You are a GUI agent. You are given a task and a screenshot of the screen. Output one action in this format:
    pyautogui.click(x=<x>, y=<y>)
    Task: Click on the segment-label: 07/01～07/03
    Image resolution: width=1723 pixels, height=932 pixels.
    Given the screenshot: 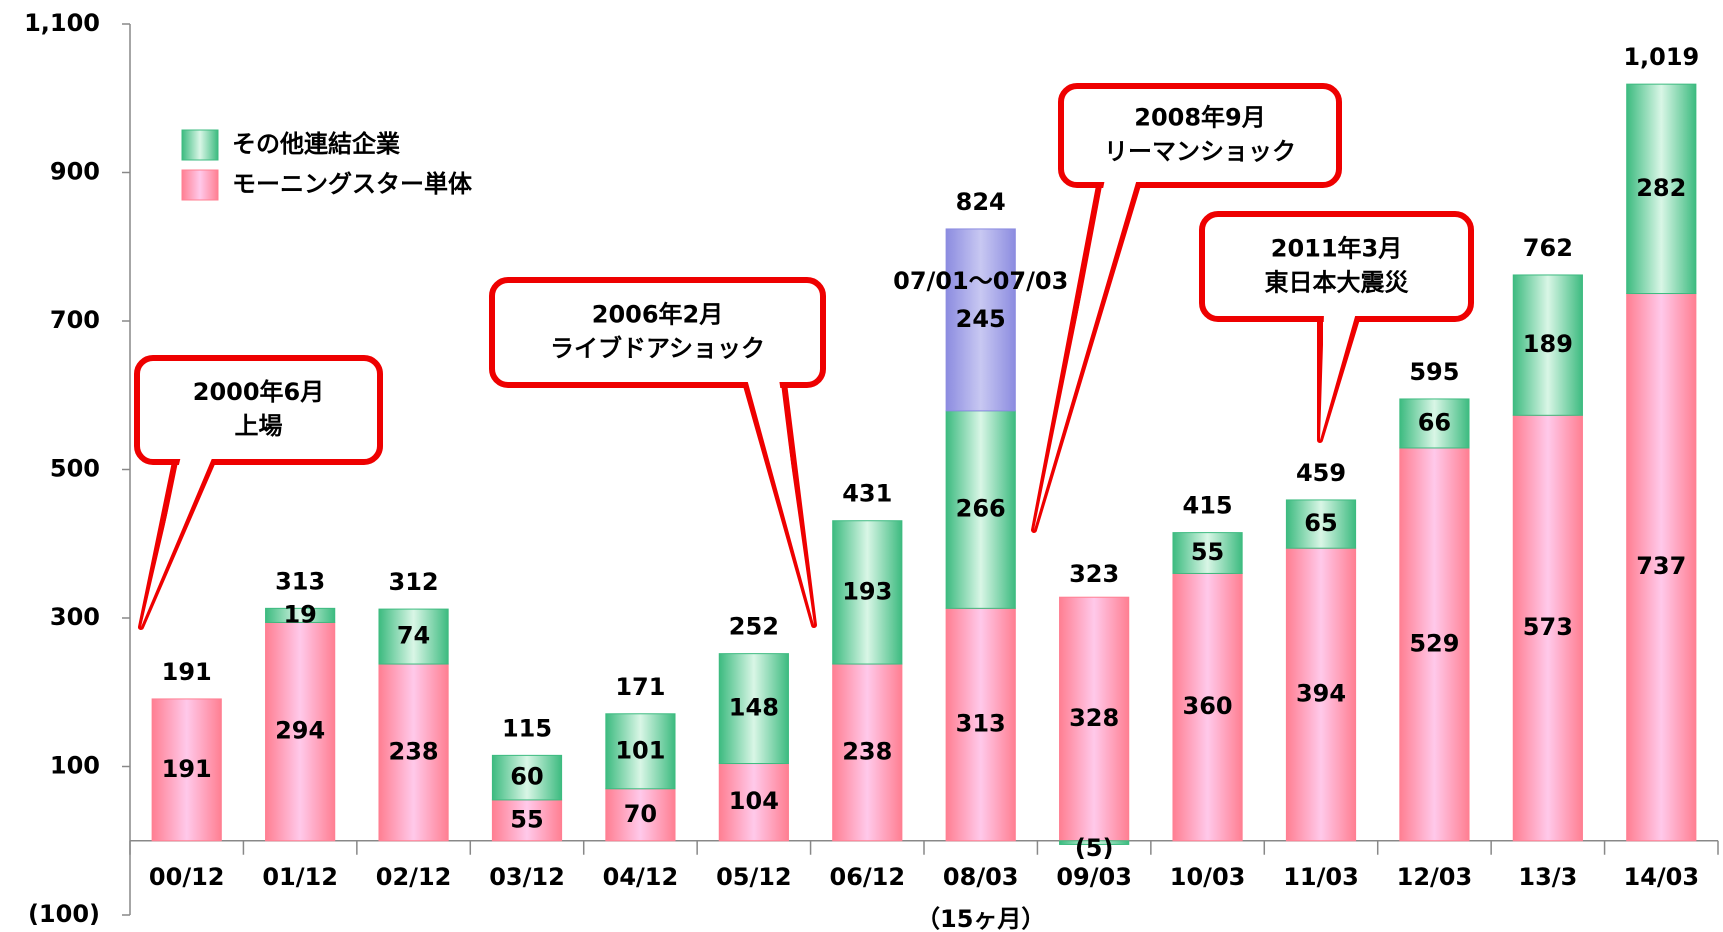 What is the action you would take?
    pyautogui.click(x=980, y=281)
    